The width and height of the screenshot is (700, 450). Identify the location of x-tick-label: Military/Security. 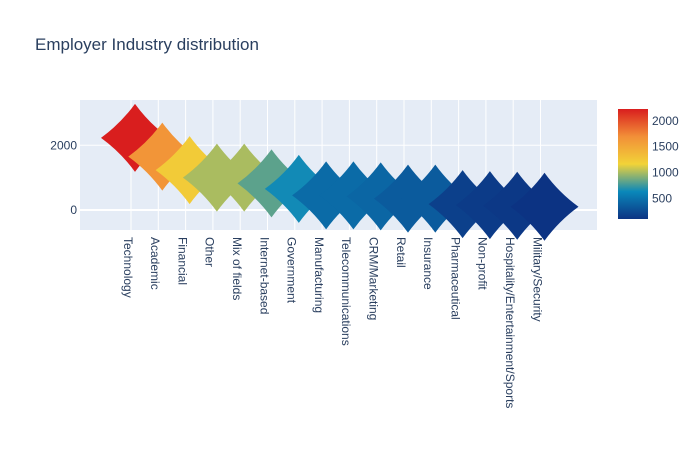
(537, 279).